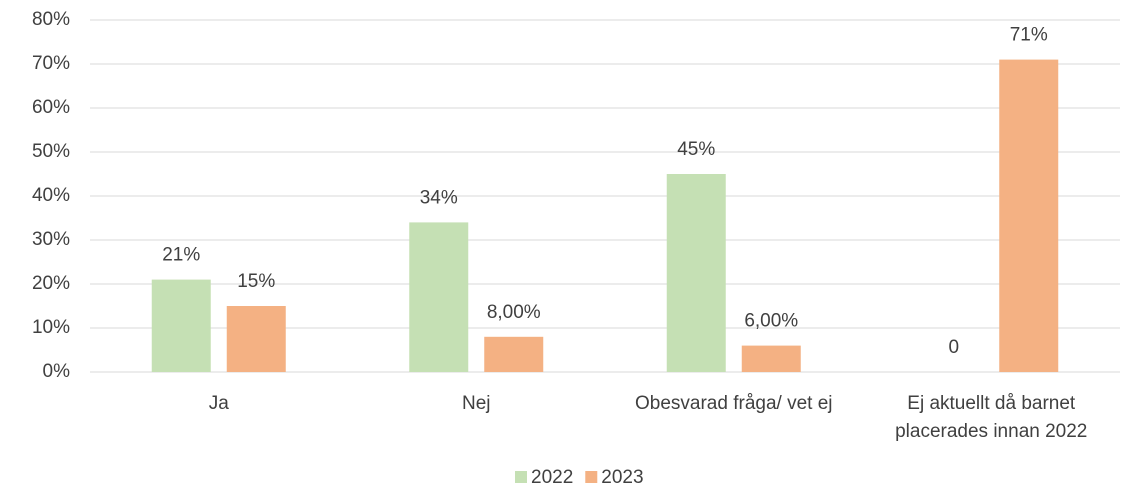 Image resolution: width=1135 pixels, height=490 pixels. Describe the element at coordinates (622, 477) in the screenshot. I see `legend-label: 2023` at that location.